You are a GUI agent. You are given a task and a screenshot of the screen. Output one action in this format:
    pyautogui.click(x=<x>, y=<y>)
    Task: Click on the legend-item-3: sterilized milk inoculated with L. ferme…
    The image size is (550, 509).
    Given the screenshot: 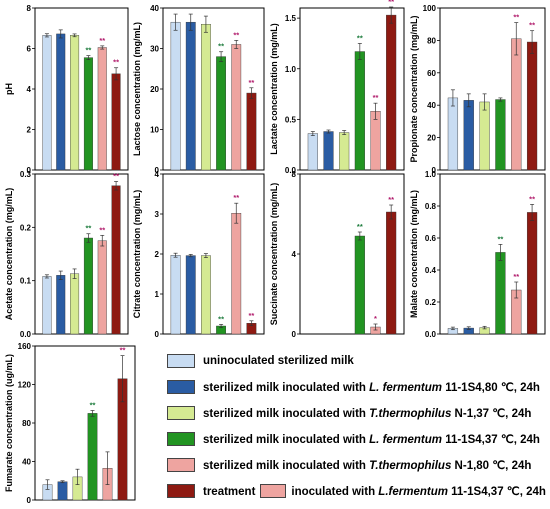 What is the action you would take?
    pyautogui.click(x=353, y=439)
    